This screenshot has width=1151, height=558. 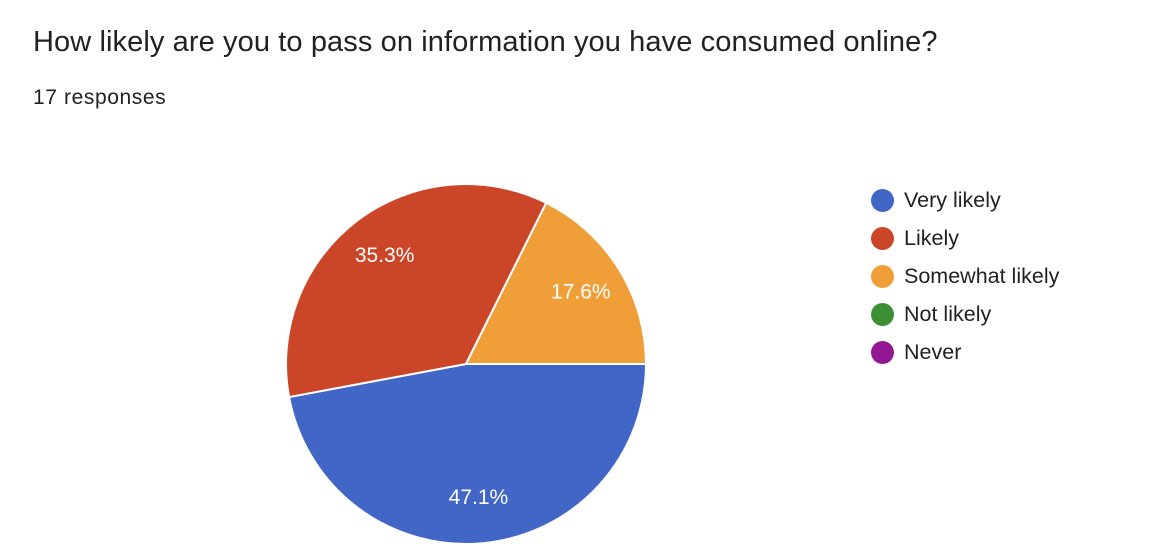 I want to click on response-count: 17 responses, so click(x=100, y=97).